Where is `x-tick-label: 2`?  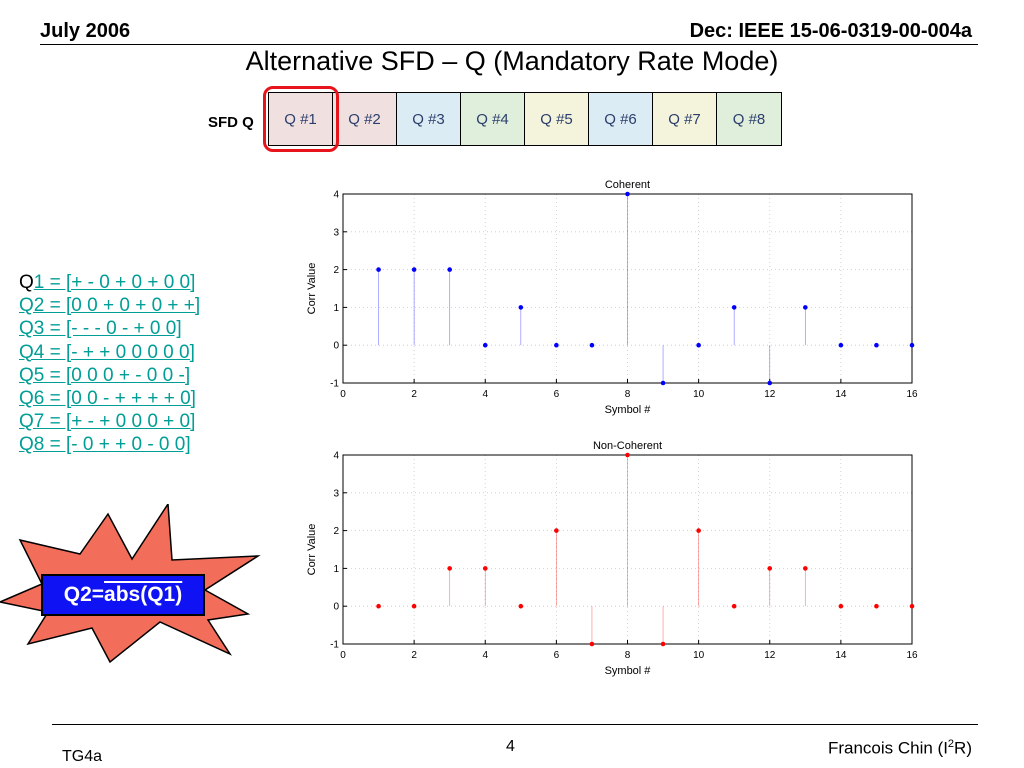 x-tick-label: 2 is located at coordinates (414, 394).